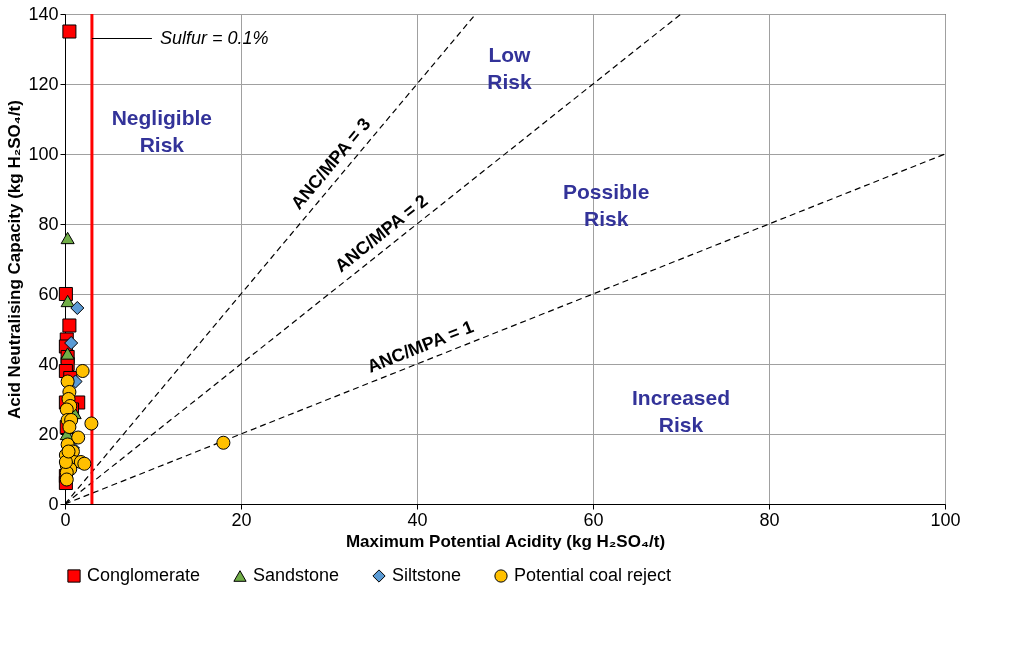 The width and height of the screenshot is (1036, 671). Describe the element at coordinates (417, 519) in the screenshot. I see `x-tick-label: 40` at that location.